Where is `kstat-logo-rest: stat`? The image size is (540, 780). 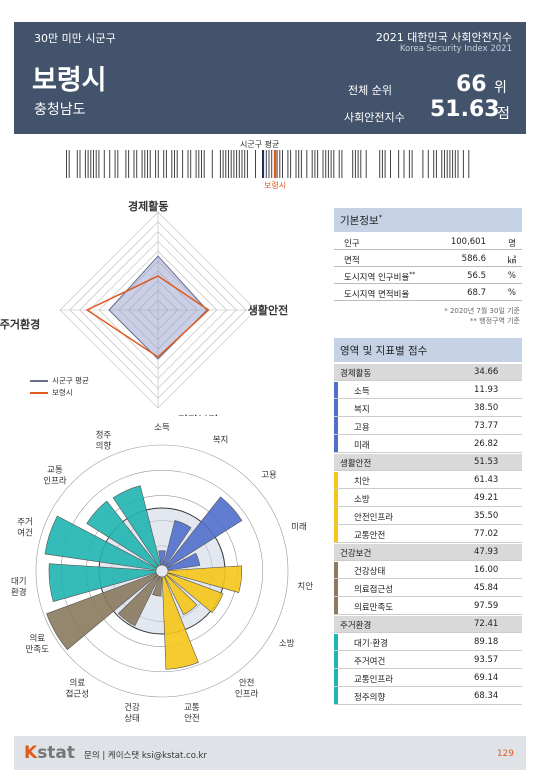 kstat-logo-rest: stat is located at coordinates (56, 753).